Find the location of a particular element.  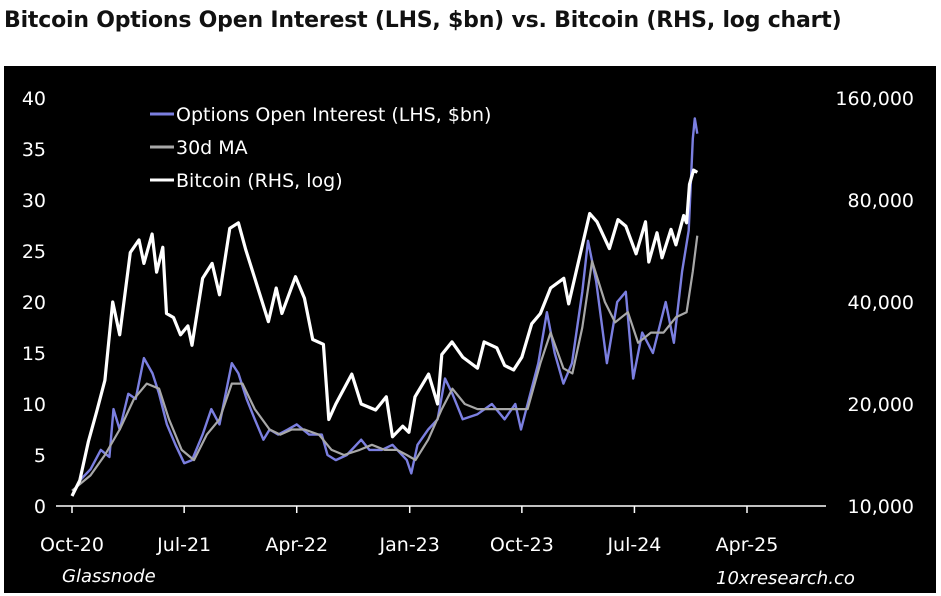

right-axis: 10,000 20,000 40,000 80,000 160,000 is located at coordinates (874, 303).